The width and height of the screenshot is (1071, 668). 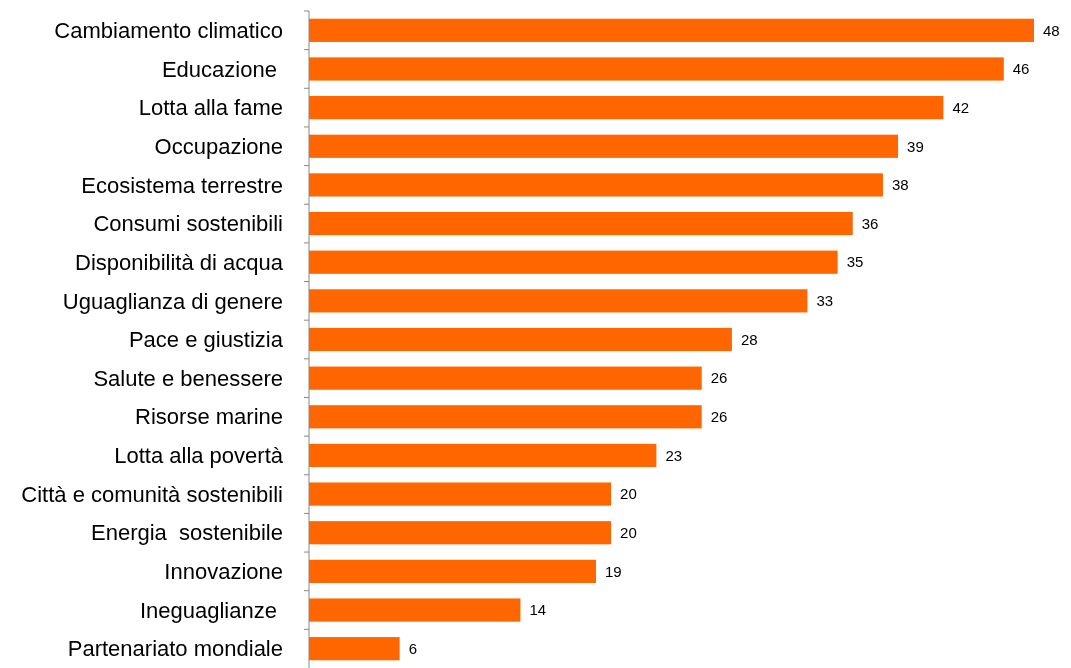 I want to click on data-label: 33, so click(x=825, y=301).